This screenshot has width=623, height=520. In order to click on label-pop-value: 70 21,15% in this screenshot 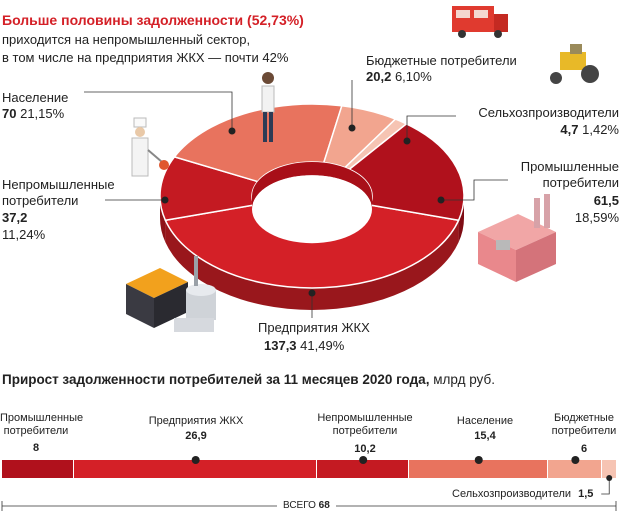, I will do `click(33, 114)`.